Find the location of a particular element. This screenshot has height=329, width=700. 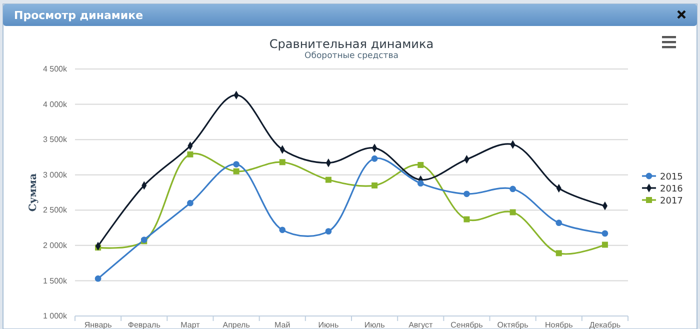

y-tick-label: 1 500k is located at coordinates (55, 281).